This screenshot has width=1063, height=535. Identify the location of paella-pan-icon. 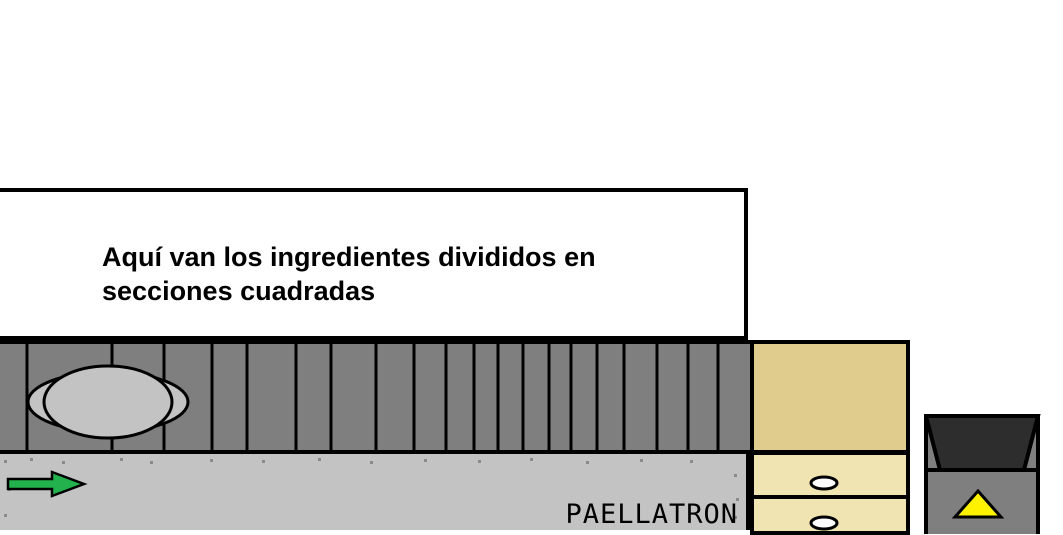
(111, 404).